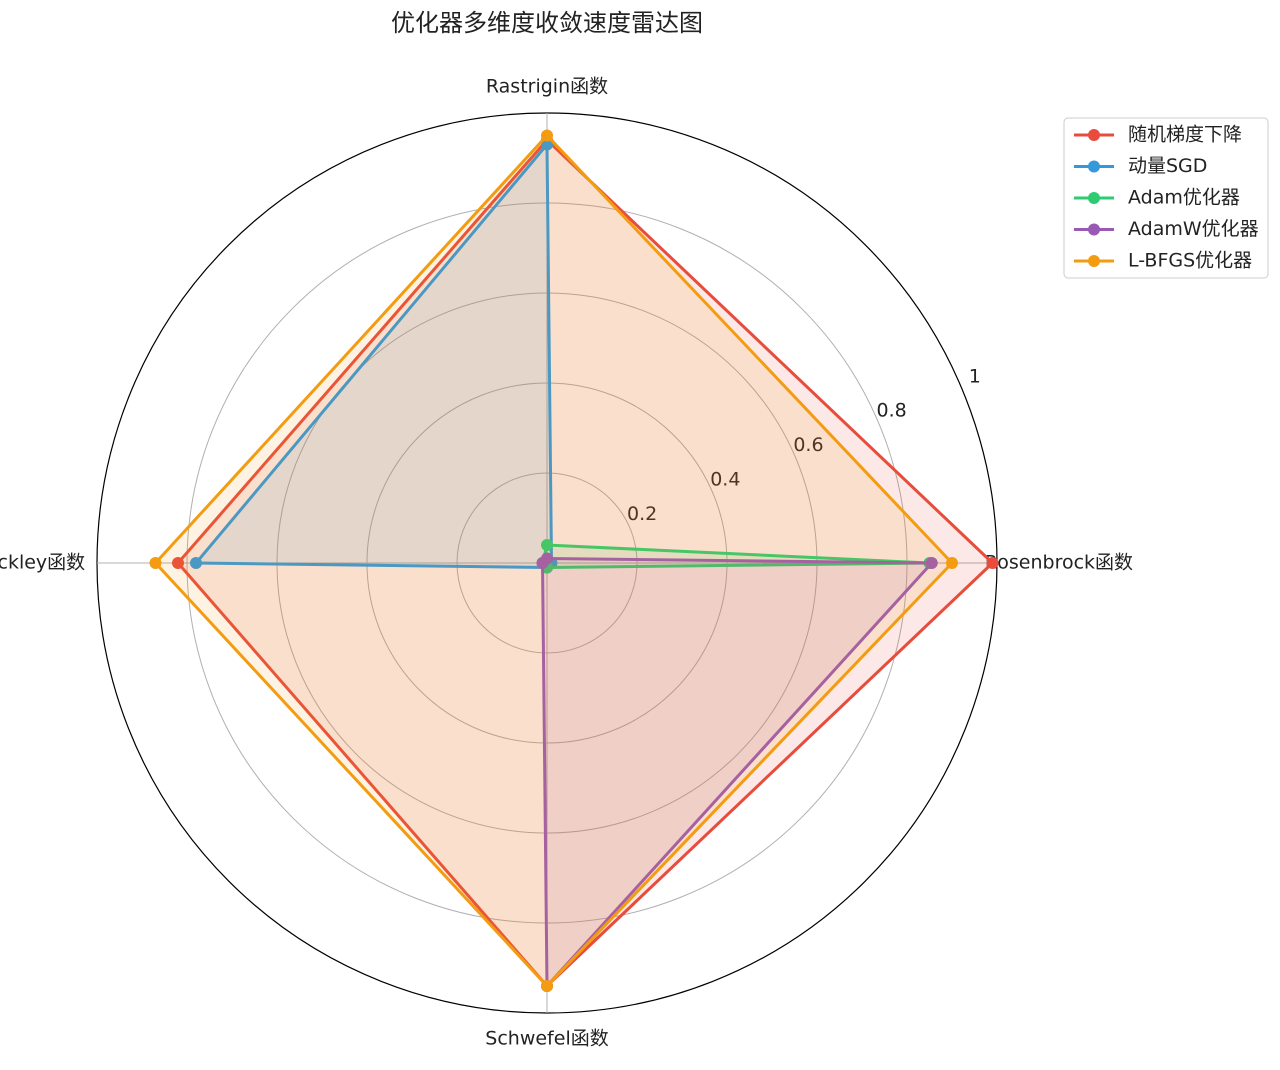 The width and height of the screenshot is (1280, 1070). Describe the element at coordinates (547, 87) in the screenshot. I see `axis-label: Rastrigin函数` at that location.